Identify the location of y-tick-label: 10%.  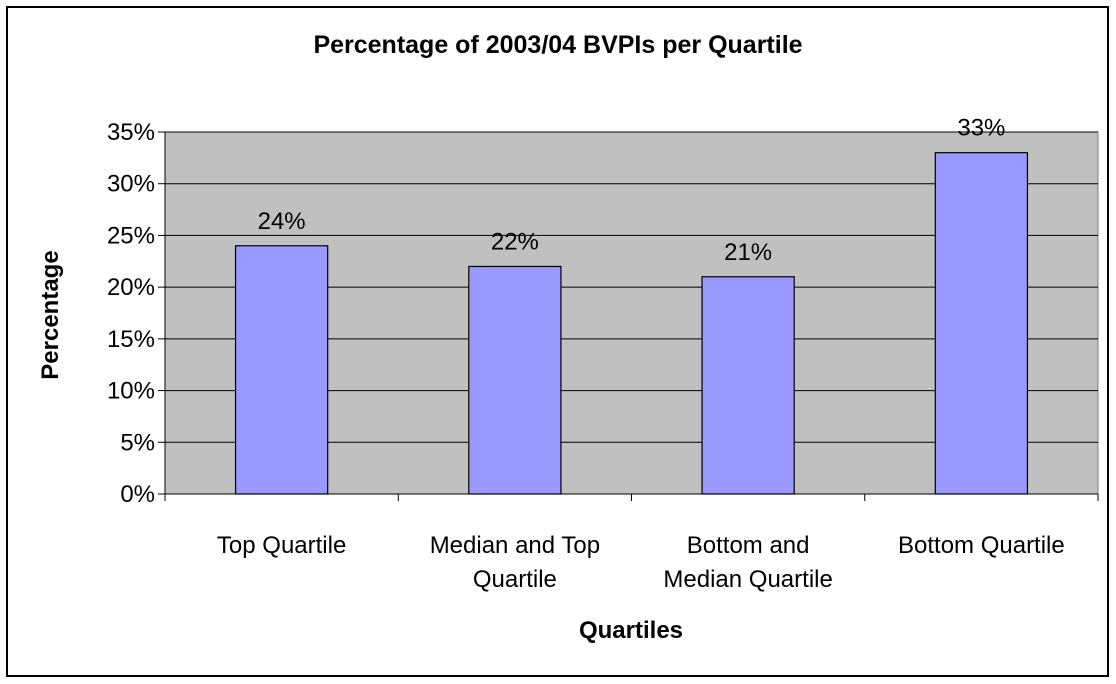
(131, 391).